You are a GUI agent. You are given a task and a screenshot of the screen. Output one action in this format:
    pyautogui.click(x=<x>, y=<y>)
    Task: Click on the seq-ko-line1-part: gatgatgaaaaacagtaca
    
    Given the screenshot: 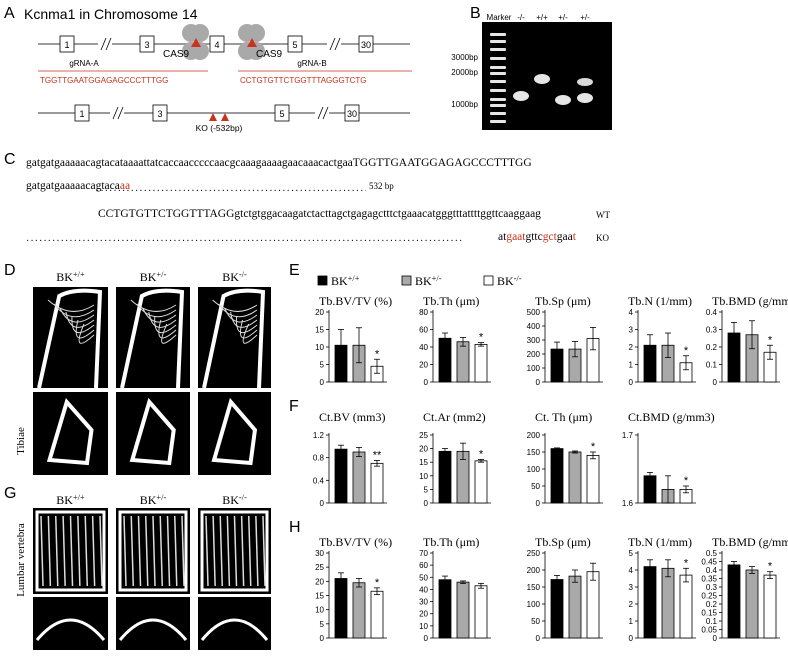 What is the action you would take?
    pyautogui.click(x=73, y=186)
    